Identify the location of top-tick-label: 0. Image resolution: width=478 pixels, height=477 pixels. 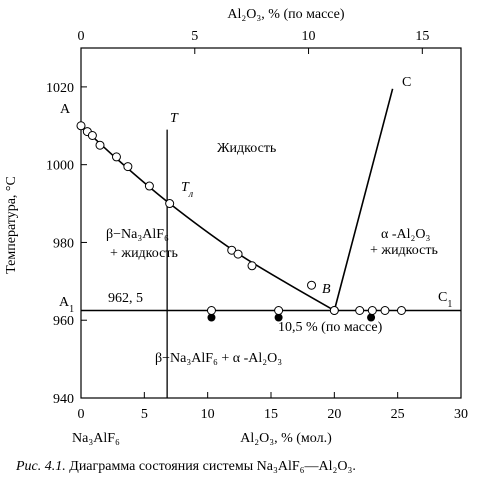
(81, 36).